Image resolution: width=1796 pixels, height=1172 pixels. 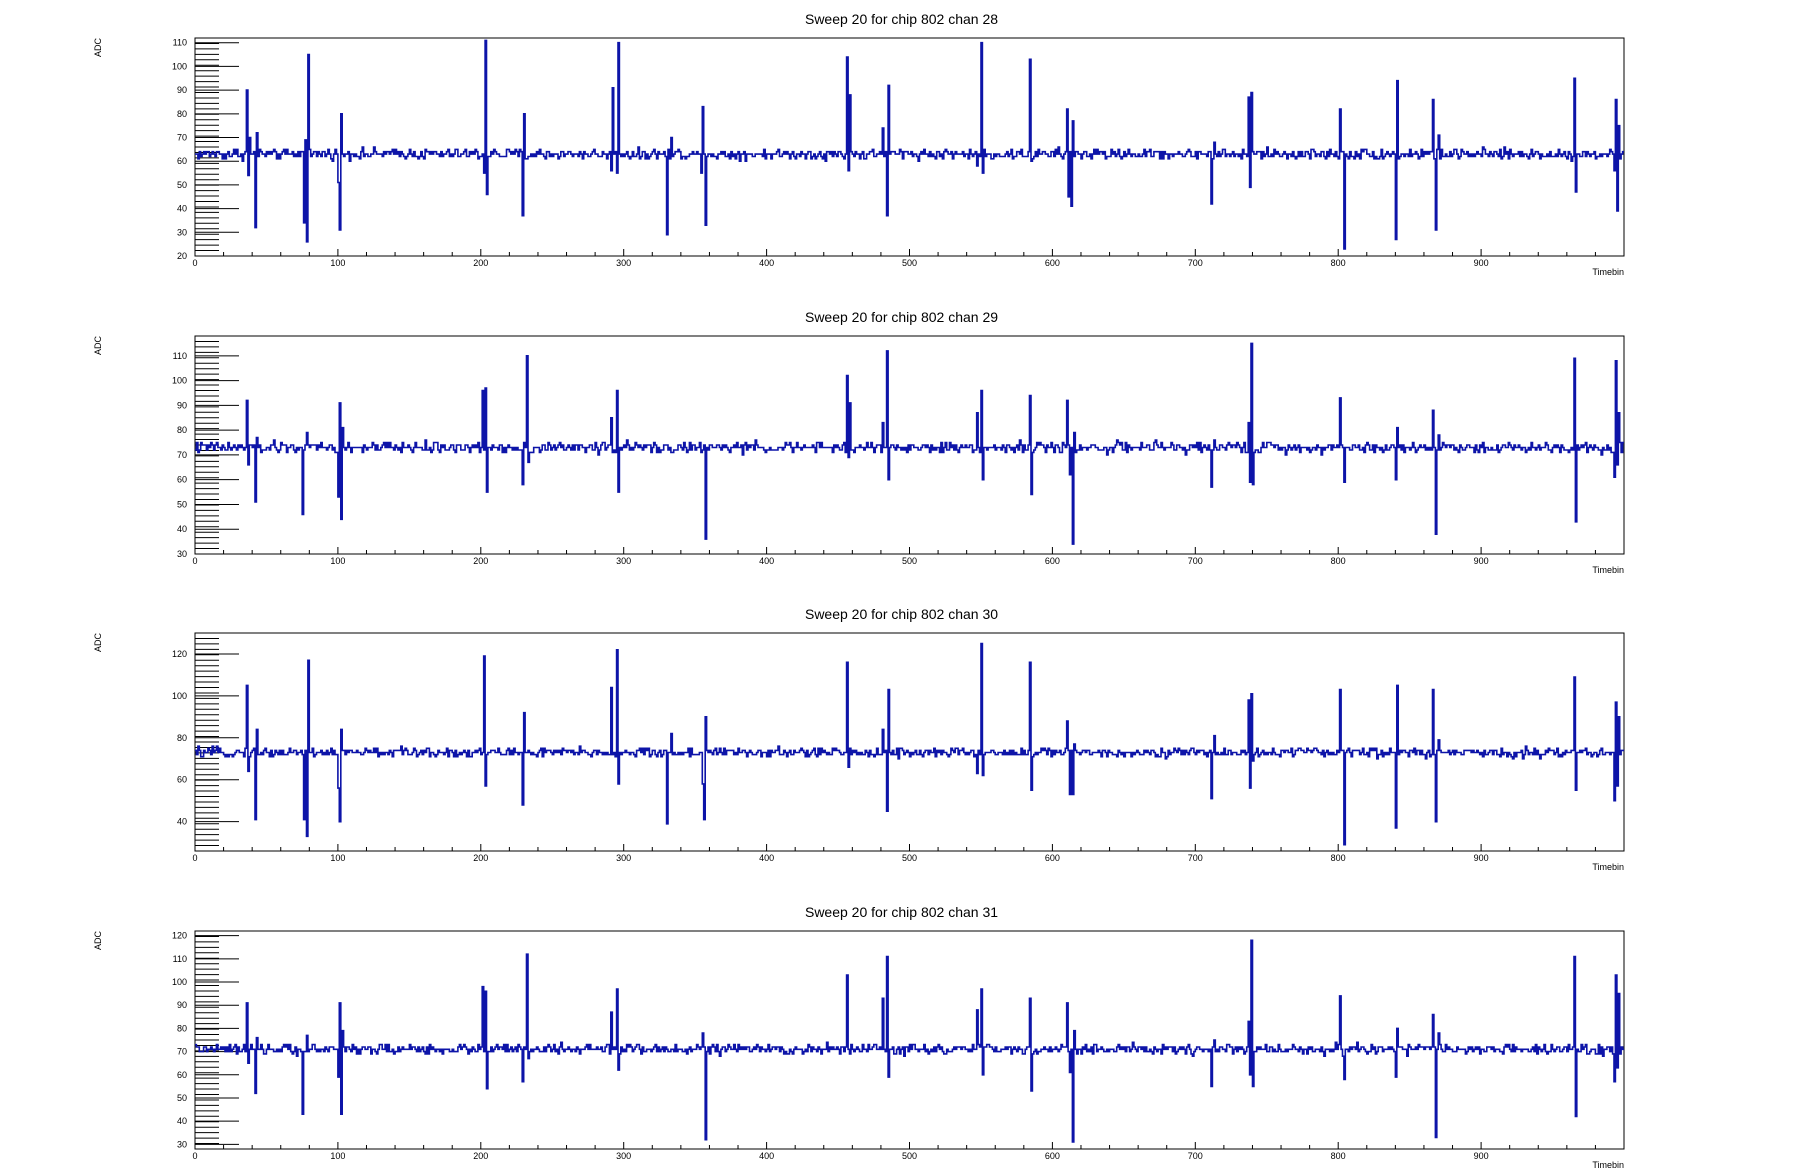 I want to click on chart-title: Sweep 20 for chip 802 chan 28, so click(x=901, y=19).